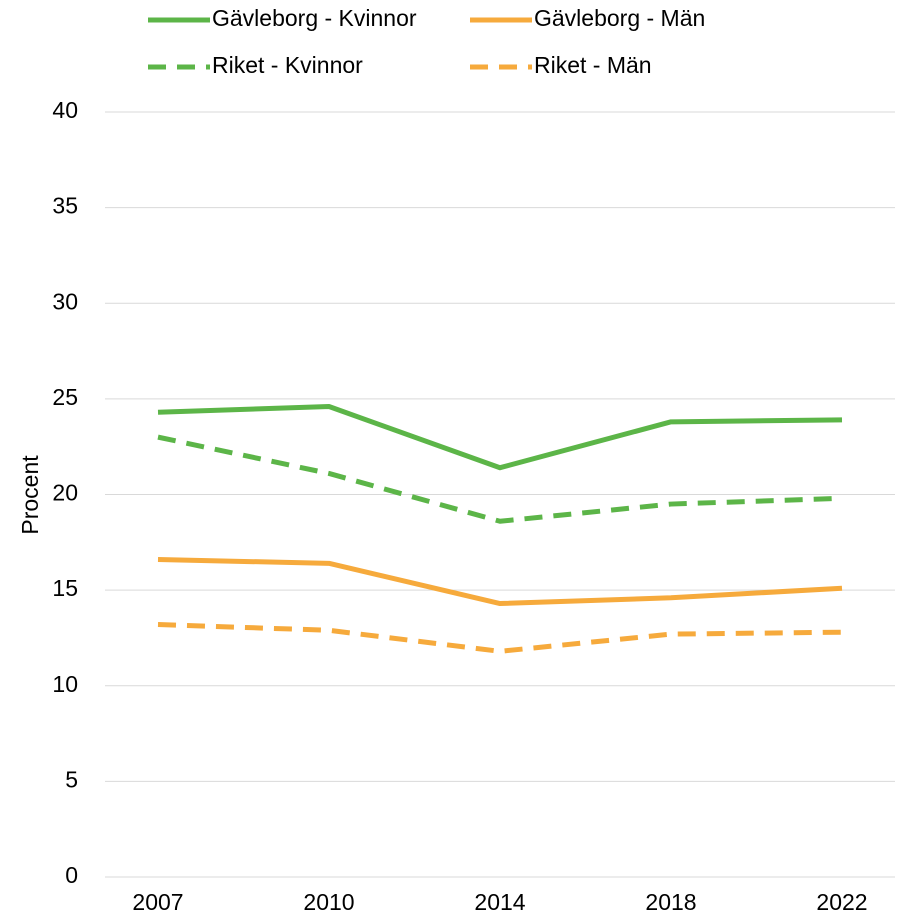  What do you see at coordinates (65, 588) in the screenshot?
I see `y-tick-label: 15` at bounding box center [65, 588].